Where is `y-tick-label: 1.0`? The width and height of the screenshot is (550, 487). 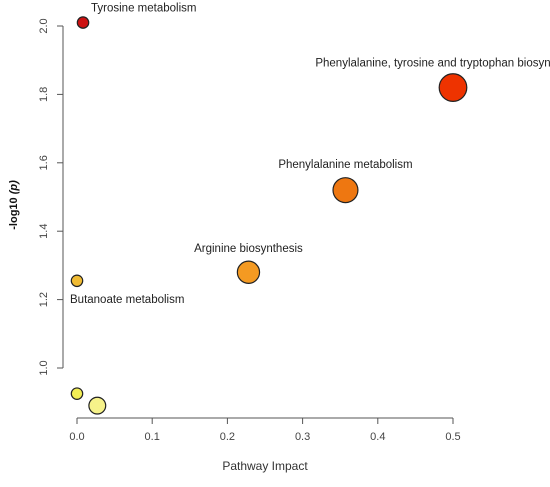 y-tick-label: 1.0 is located at coordinates (44, 367).